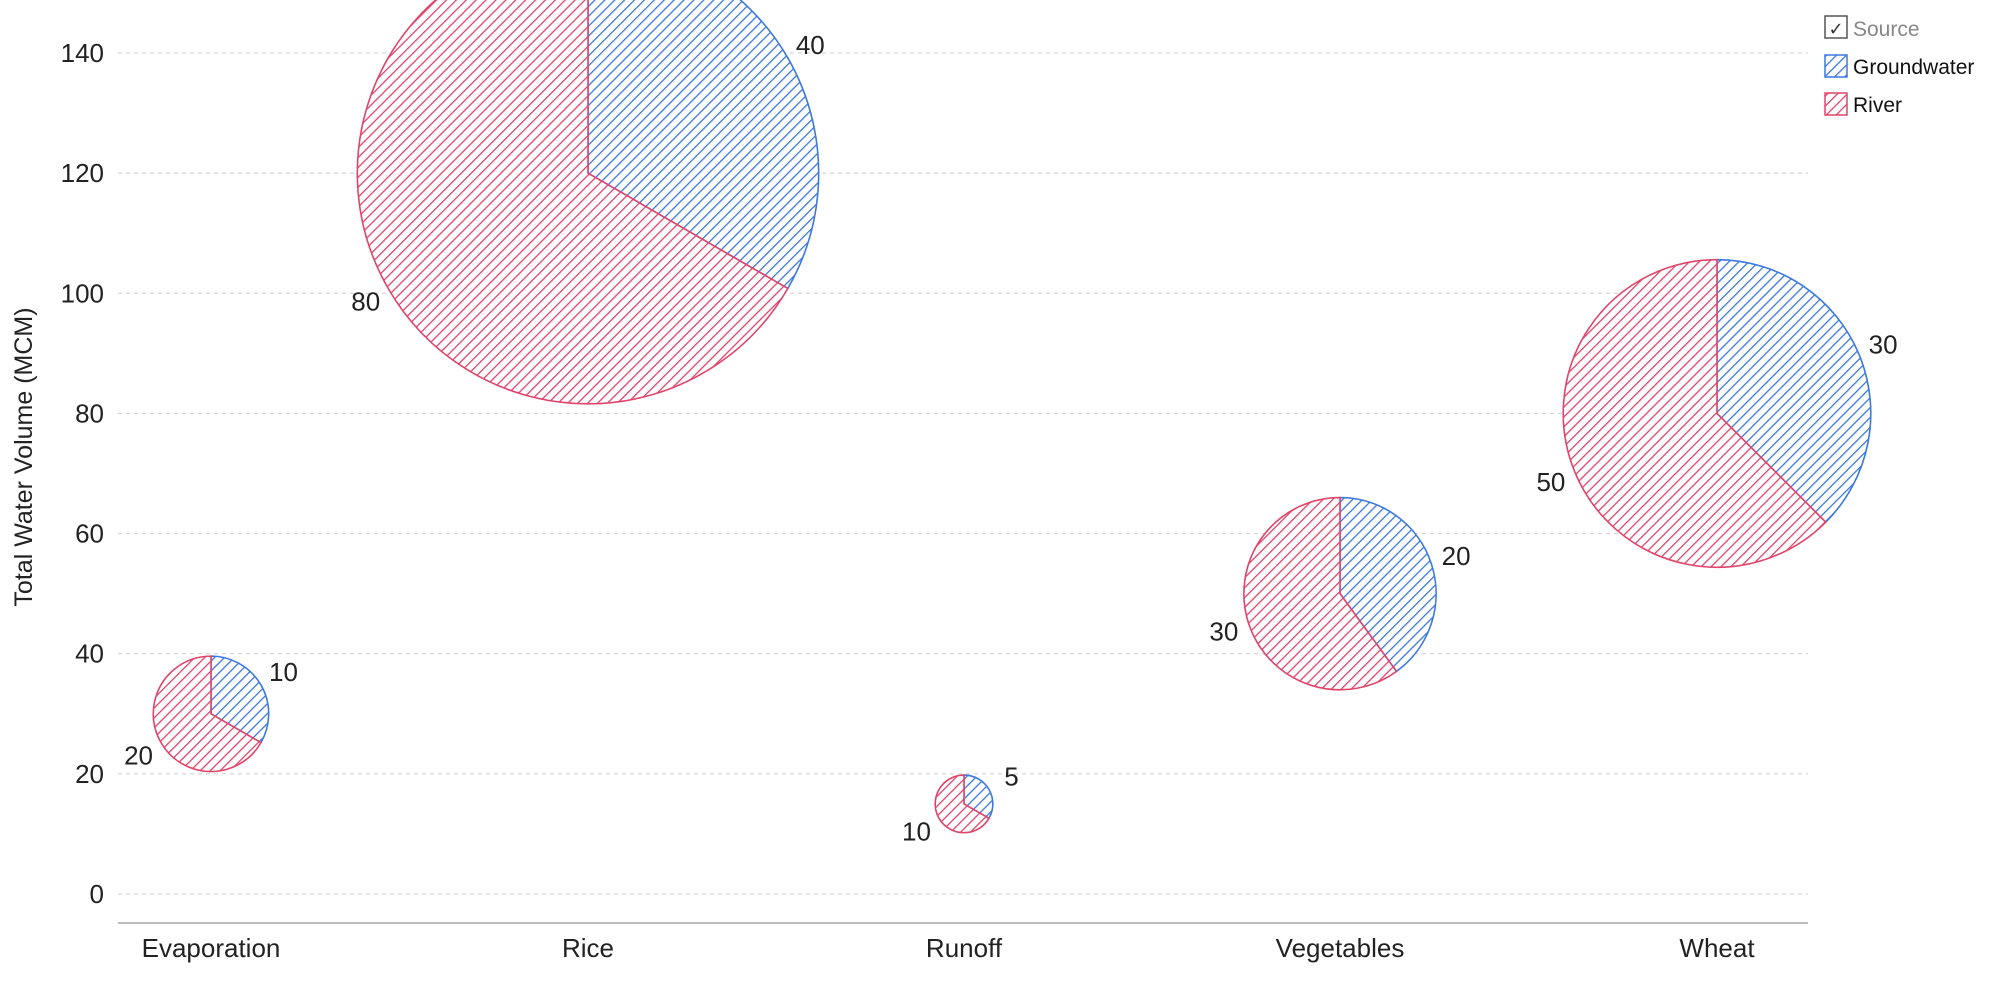  Describe the element at coordinates (588, 948) in the screenshot. I see `x-tick-label: Rice` at that location.